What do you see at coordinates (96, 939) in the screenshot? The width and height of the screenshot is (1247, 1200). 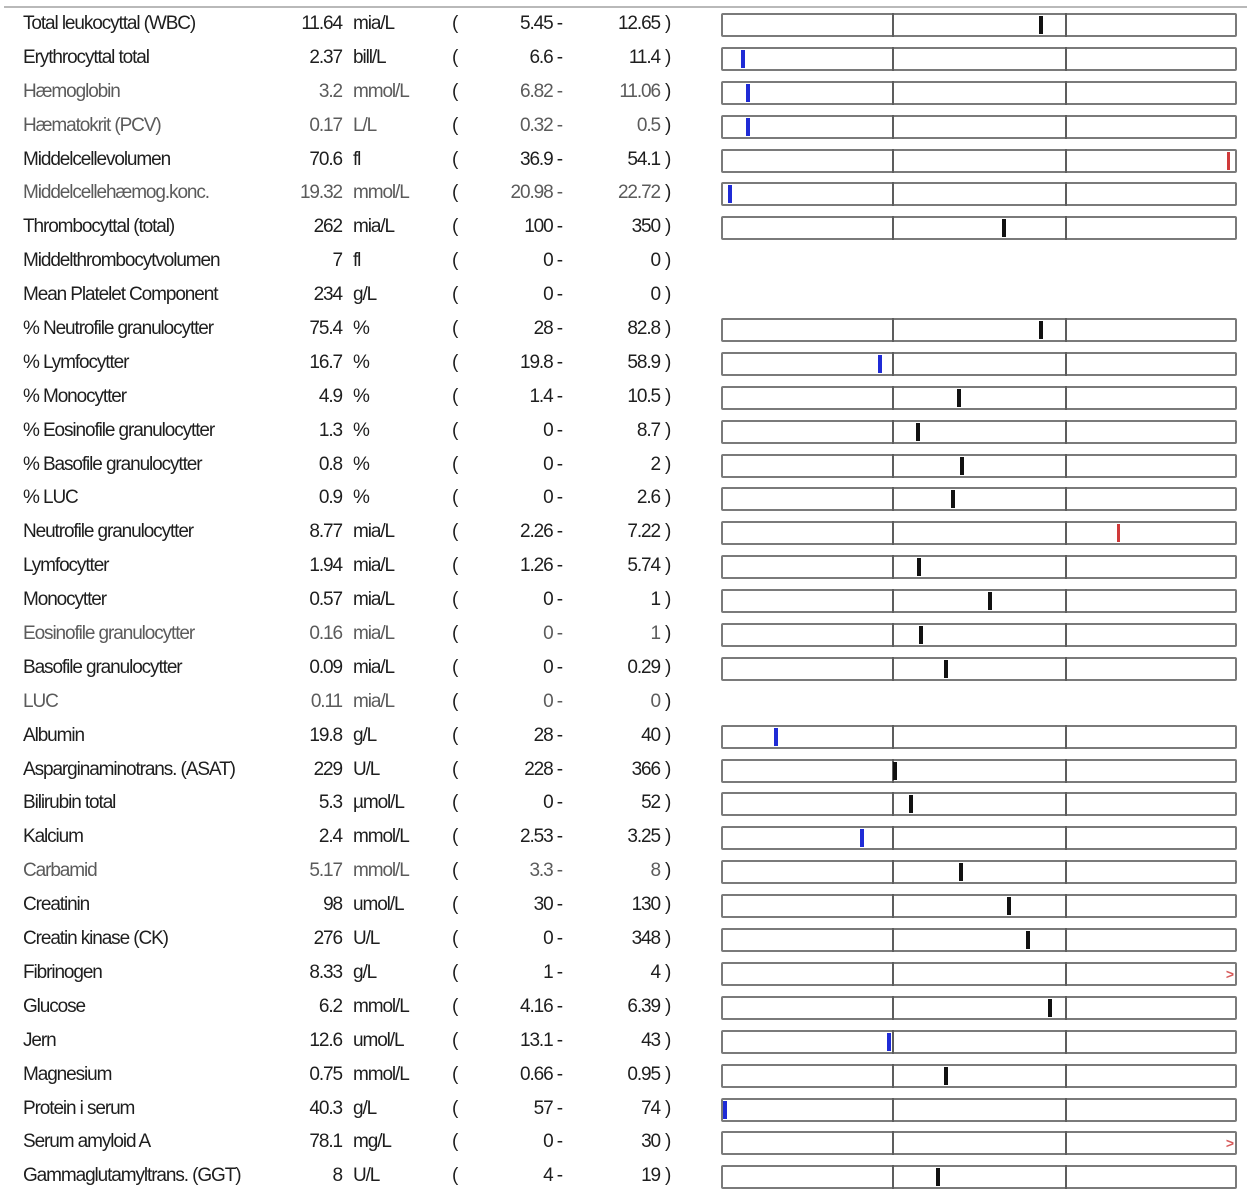 I see `test-name: Creatin kinase (CK)` at bounding box center [96, 939].